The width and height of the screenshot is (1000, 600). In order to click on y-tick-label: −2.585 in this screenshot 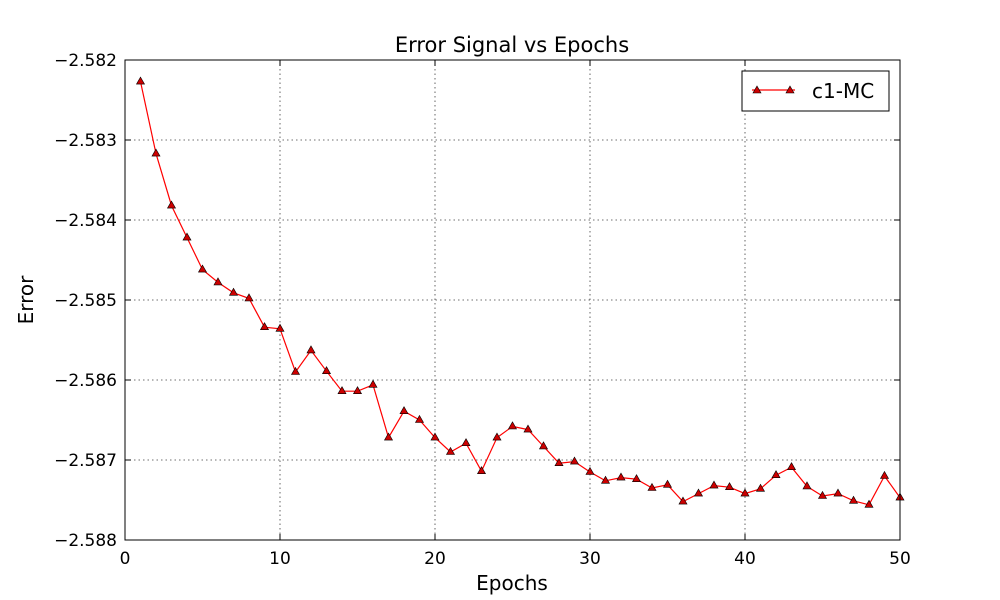, I will do `click(85, 301)`.